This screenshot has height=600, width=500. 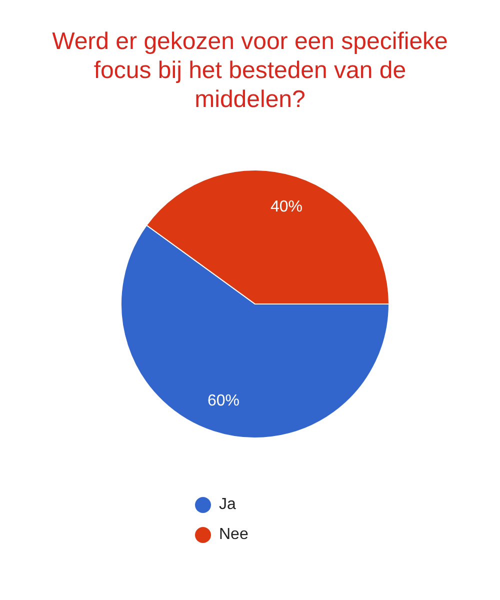 I want to click on legend-label: Nee, so click(x=233, y=534).